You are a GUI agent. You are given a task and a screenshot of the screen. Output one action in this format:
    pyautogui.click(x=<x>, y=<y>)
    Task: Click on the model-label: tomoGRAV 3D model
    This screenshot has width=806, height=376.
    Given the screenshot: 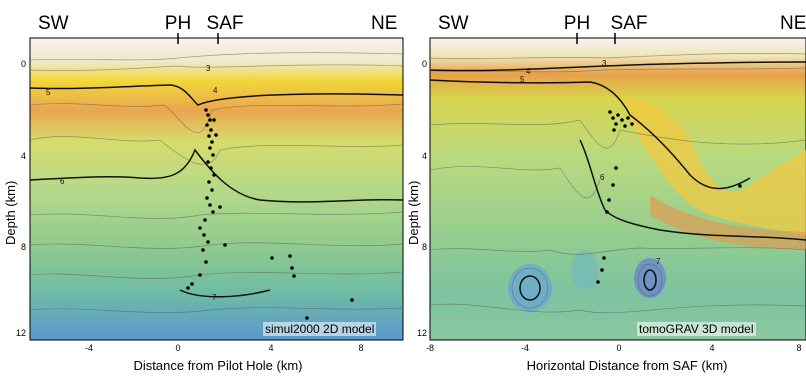 What is the action you would take?
    pyautogui.click(x=696, y=329)
    